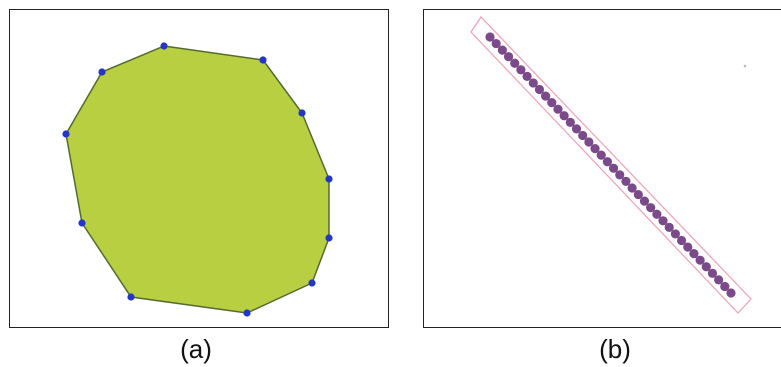 The image size is (781, 367). Describe the element at coordinates (615, 349) in the screenshot. I see `caption-b: (b)` at that location.